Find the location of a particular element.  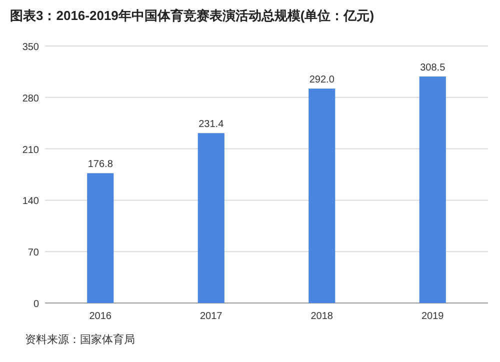

text: 资料来源：国家体育局 is located at coordinates (80, 339).